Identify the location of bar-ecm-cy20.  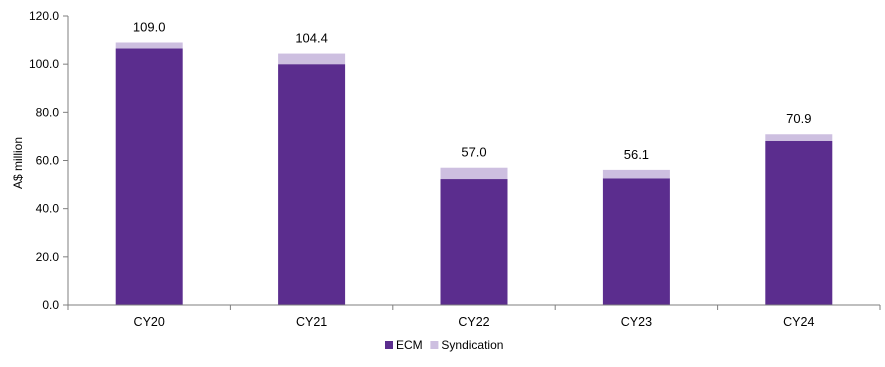
(149, 176).